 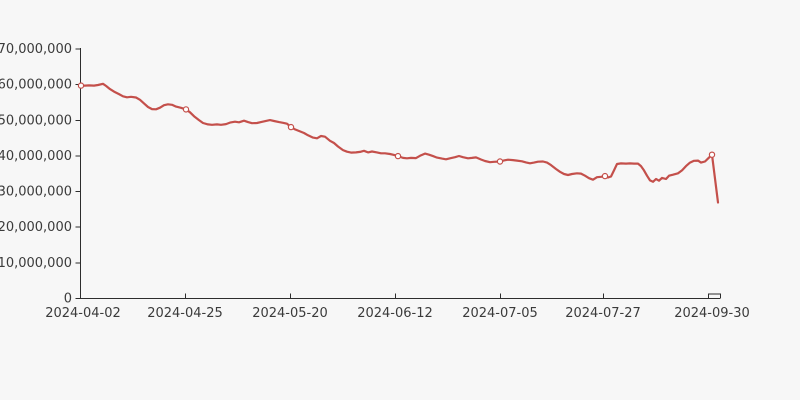 I want to click on y-tick-label: 20,000,000, so click(x=36, y=227).